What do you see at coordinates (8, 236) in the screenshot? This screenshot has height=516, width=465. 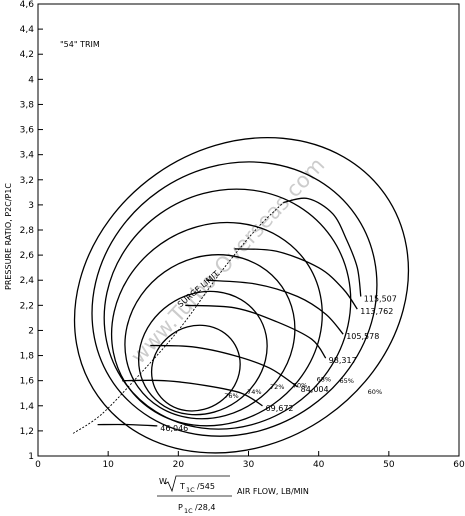 I see `y-axis-label: PRESSURE RATIO, P2C/P1C` at bounding box center [8, 236].